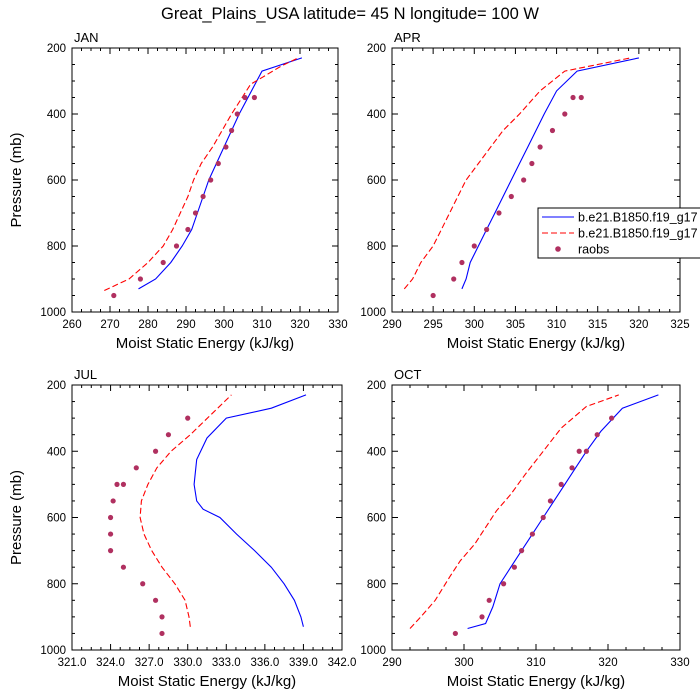  What do you see at coordinates (342, 663) in the screenshot?
I see `x-tick-label: 342.0` at bounding box center [342, 663].